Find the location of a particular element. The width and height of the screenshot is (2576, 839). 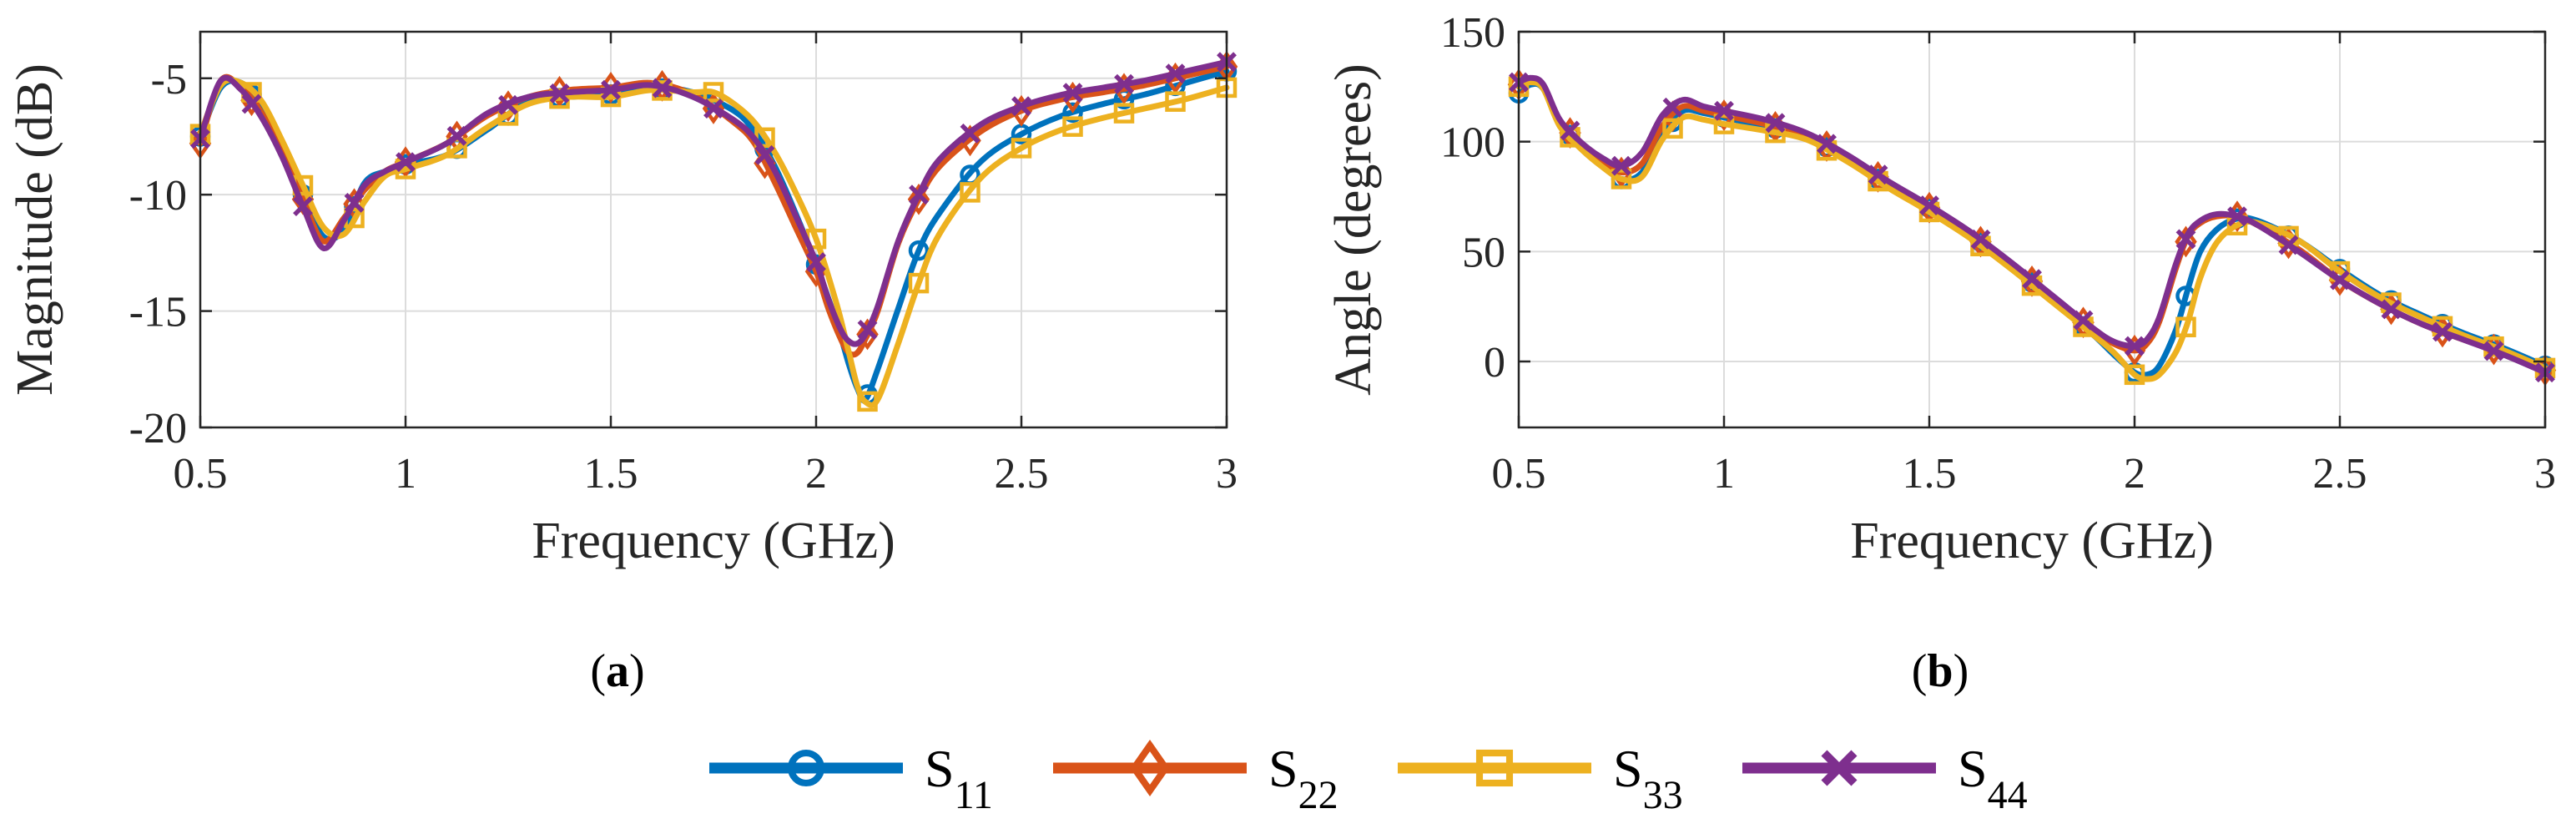

y-tick-label: -5 is located at coordinates (169, 80).